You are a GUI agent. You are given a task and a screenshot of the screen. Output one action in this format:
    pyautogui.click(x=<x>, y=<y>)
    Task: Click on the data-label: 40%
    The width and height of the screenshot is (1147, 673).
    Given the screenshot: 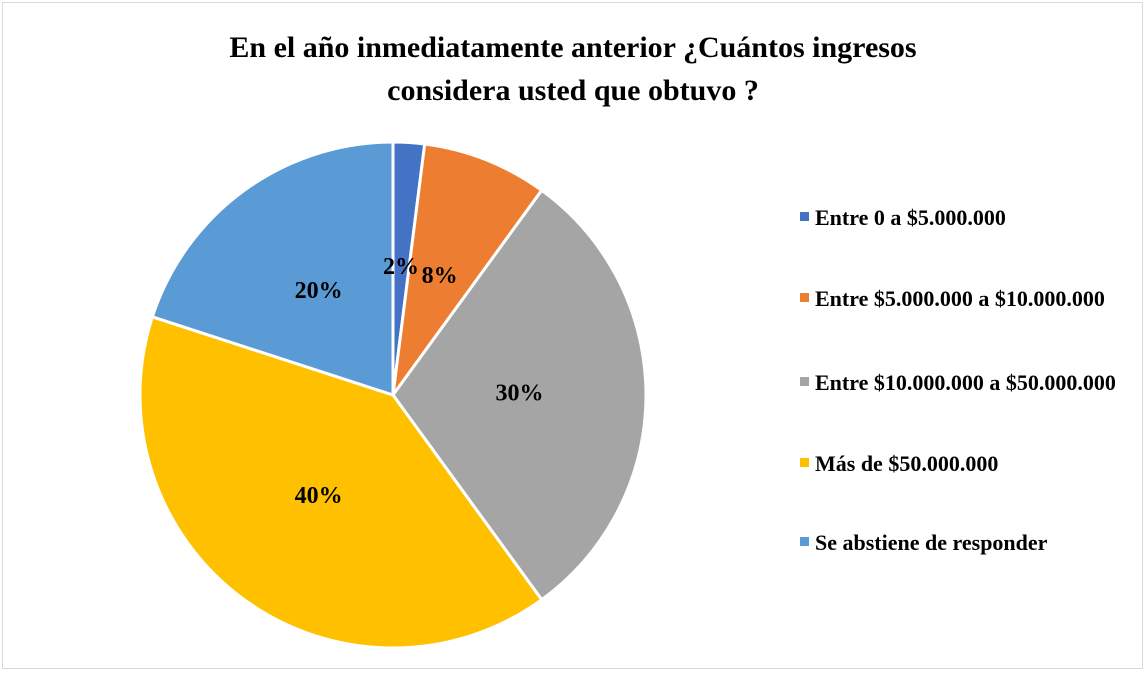 What is the action you would take?
    pyautogui.click(x=319, y=496)
    